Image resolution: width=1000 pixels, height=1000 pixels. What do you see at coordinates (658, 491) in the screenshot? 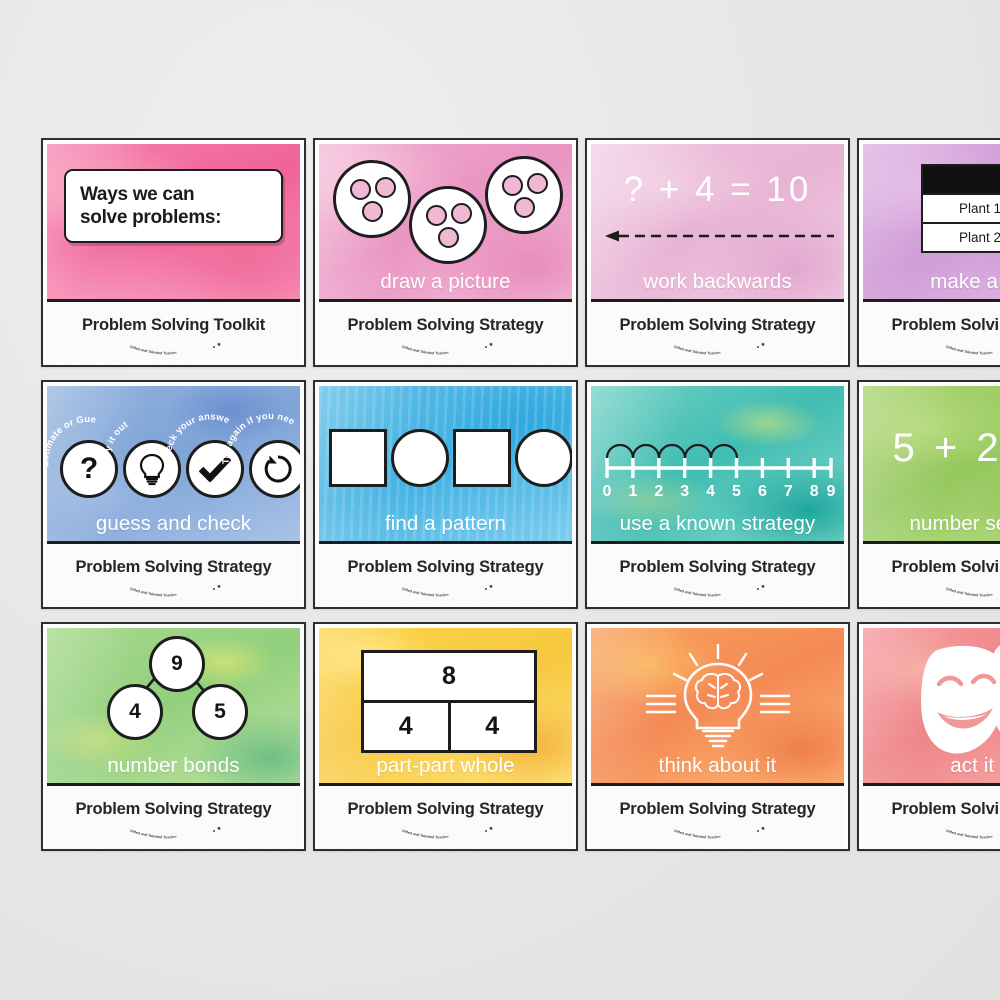
I see `svg-text: 2` at bounding box center [658, 491].